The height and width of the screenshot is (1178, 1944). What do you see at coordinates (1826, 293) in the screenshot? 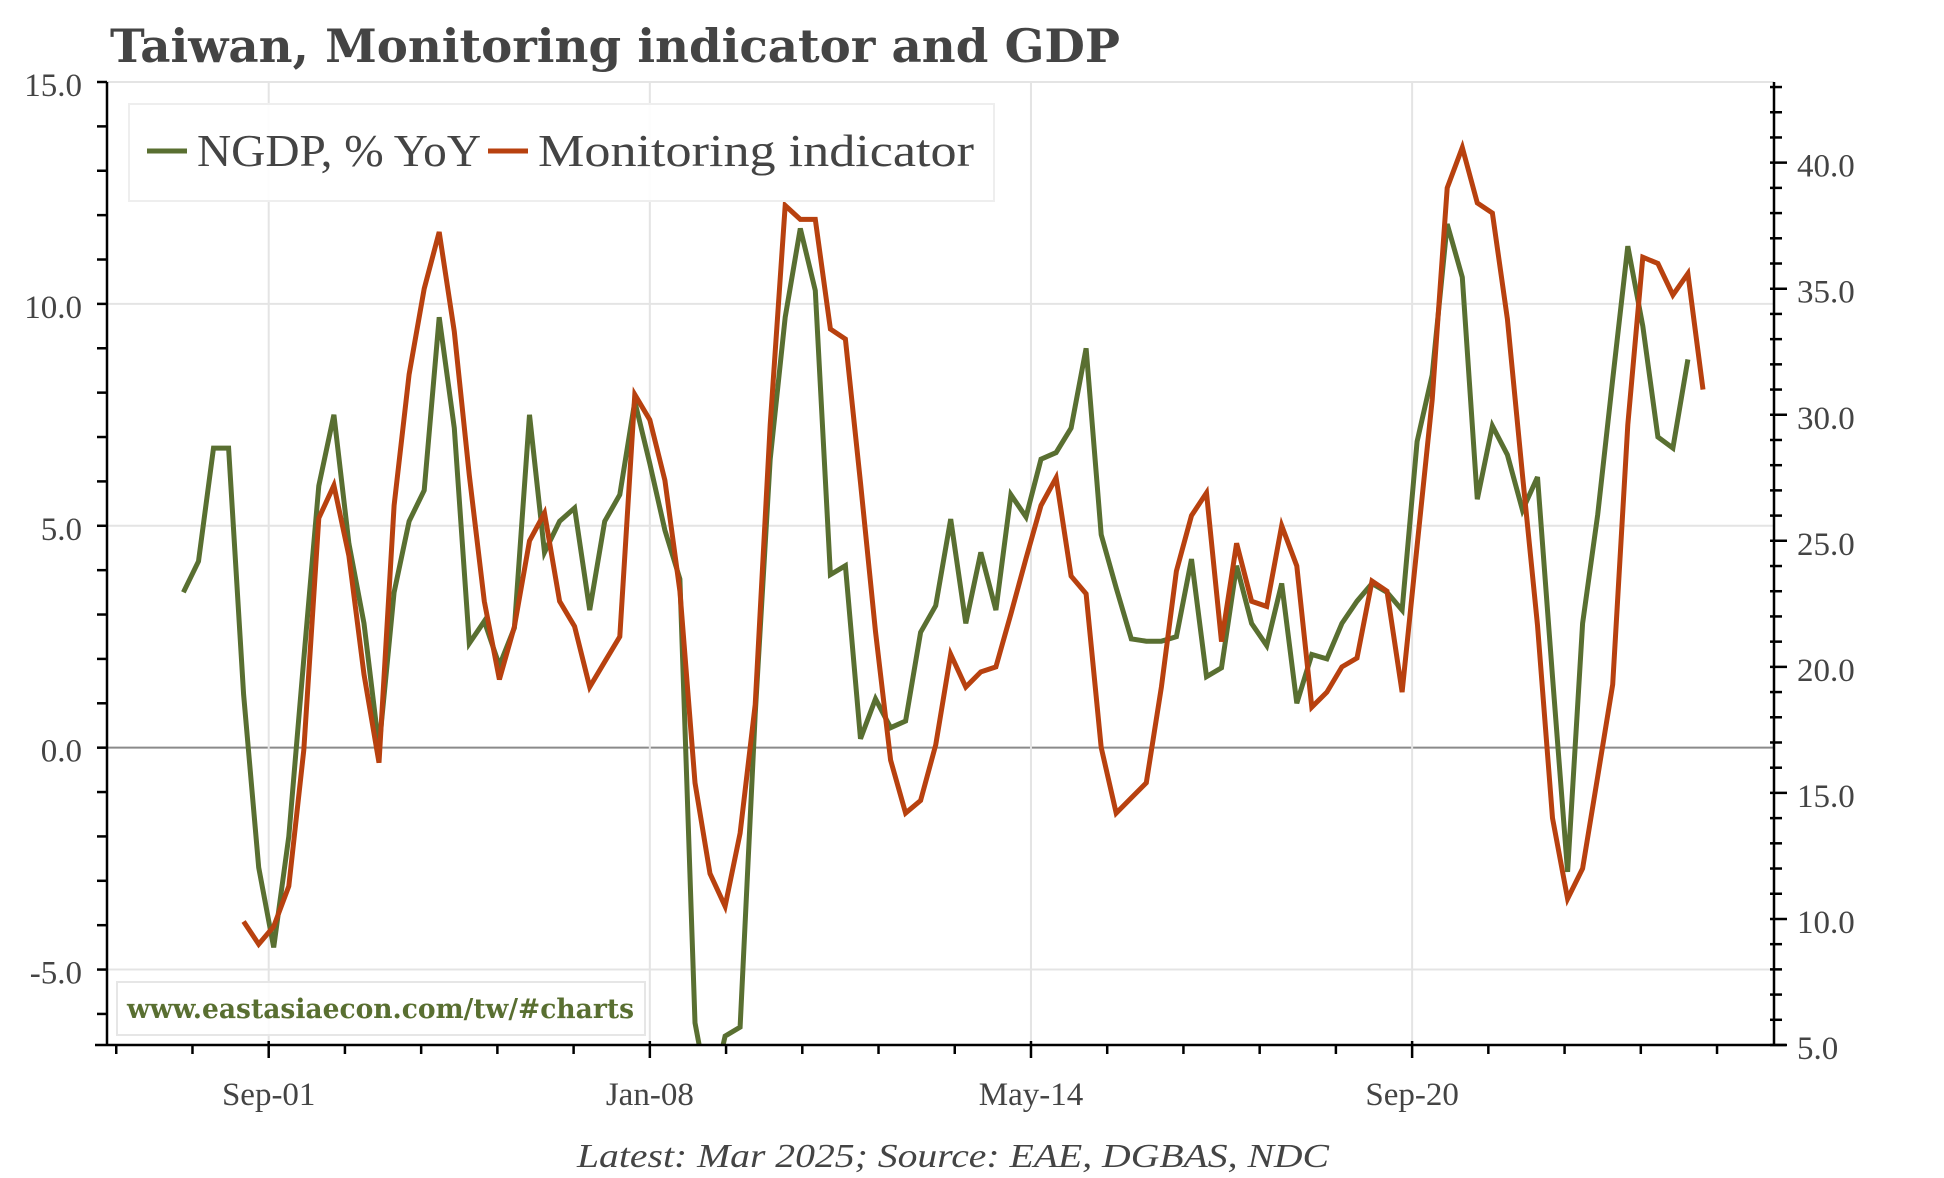
I see `y-right-tick-label: 35.0` at bounding box center [1826, 293].